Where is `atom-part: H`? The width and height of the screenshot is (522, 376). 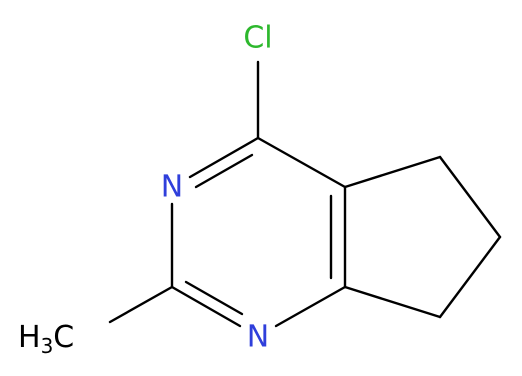 atom-part: H is located at coordinates (29, 337).